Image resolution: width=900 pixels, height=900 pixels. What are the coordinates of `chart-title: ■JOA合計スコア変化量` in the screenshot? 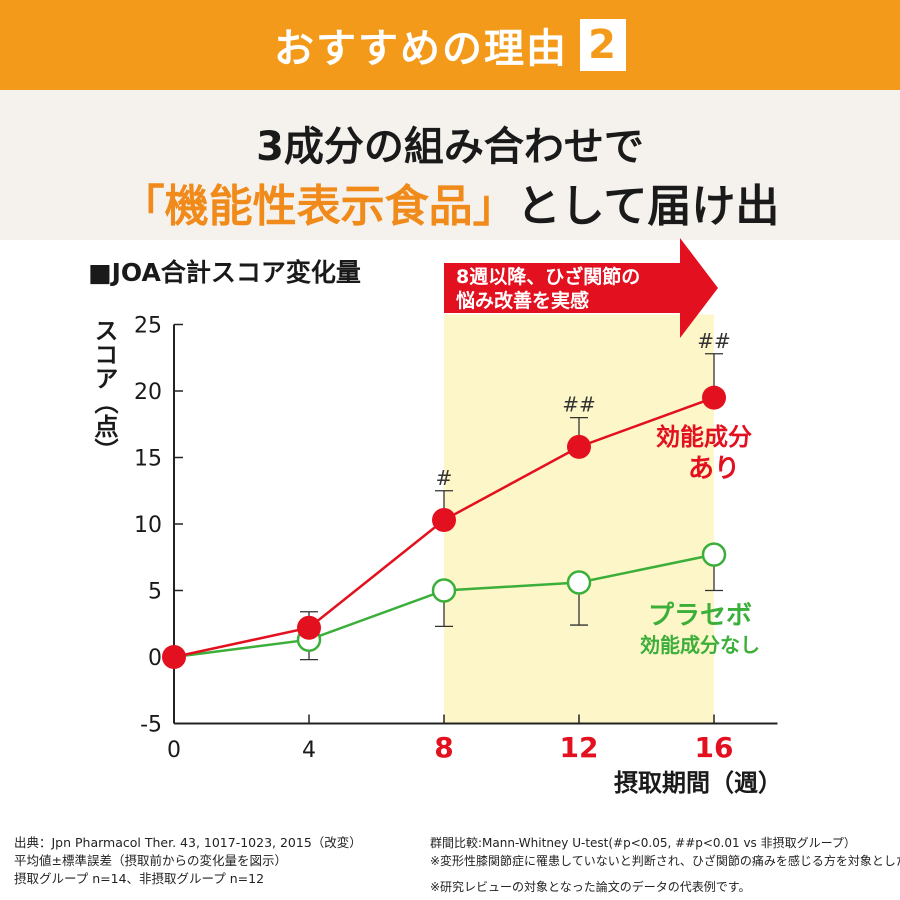 It's located at (224, 272).